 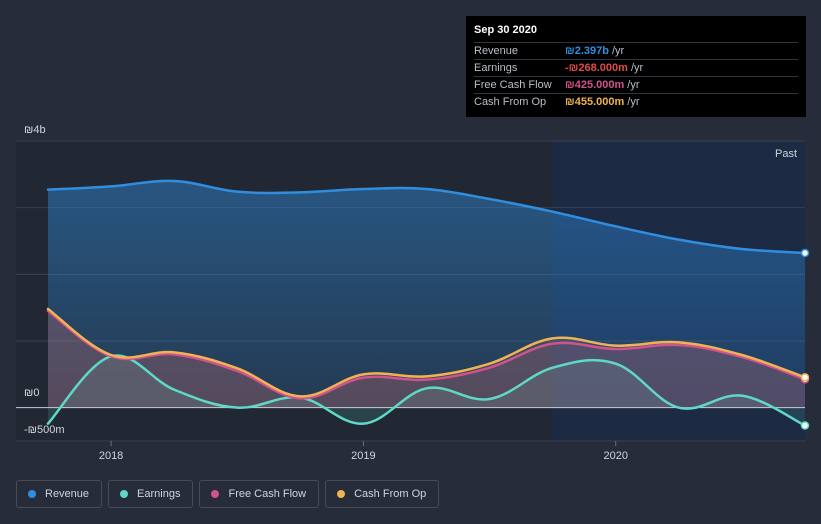 I want to click on tooltip-value: -₪268.000m, so click(x=596, y=68).